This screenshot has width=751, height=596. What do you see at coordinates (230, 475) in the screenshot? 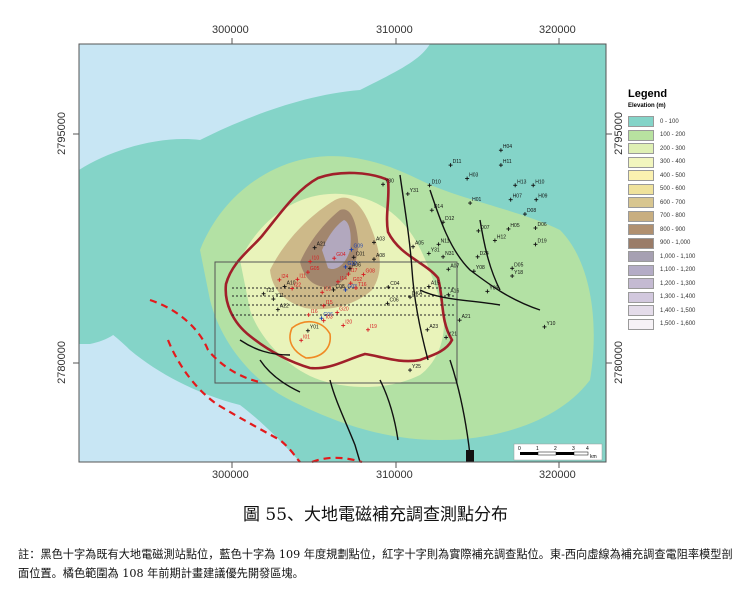
I see `bottom-tick-1: 300000` at bounding box center [230, 475].